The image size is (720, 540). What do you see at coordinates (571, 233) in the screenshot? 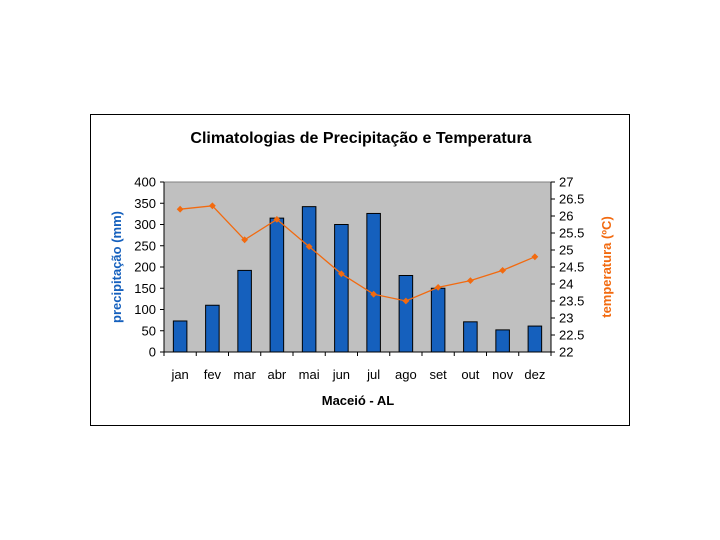
I see `right-tick-label: 25.5` at bounding box center [571, 233].